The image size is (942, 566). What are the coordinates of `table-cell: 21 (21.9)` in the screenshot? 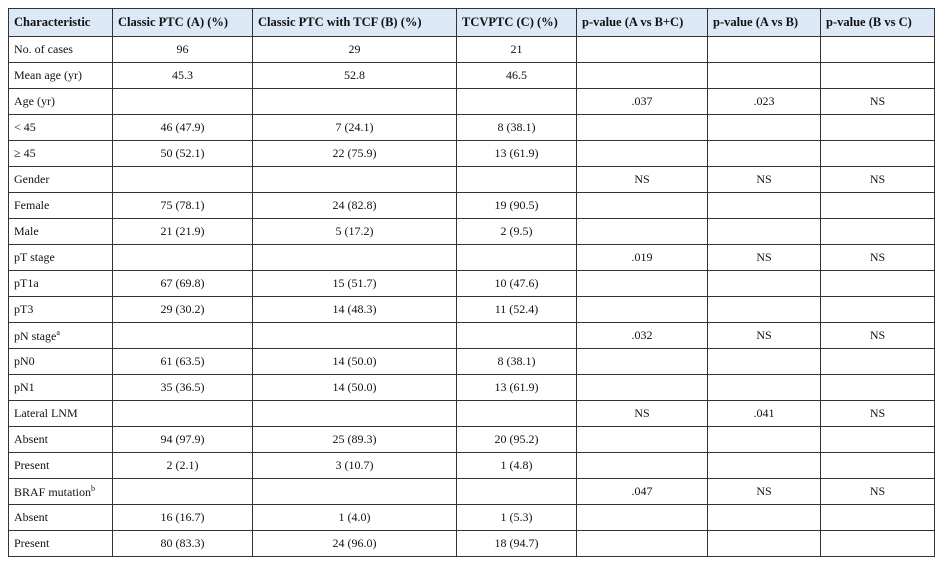 It's located at (182, 231).